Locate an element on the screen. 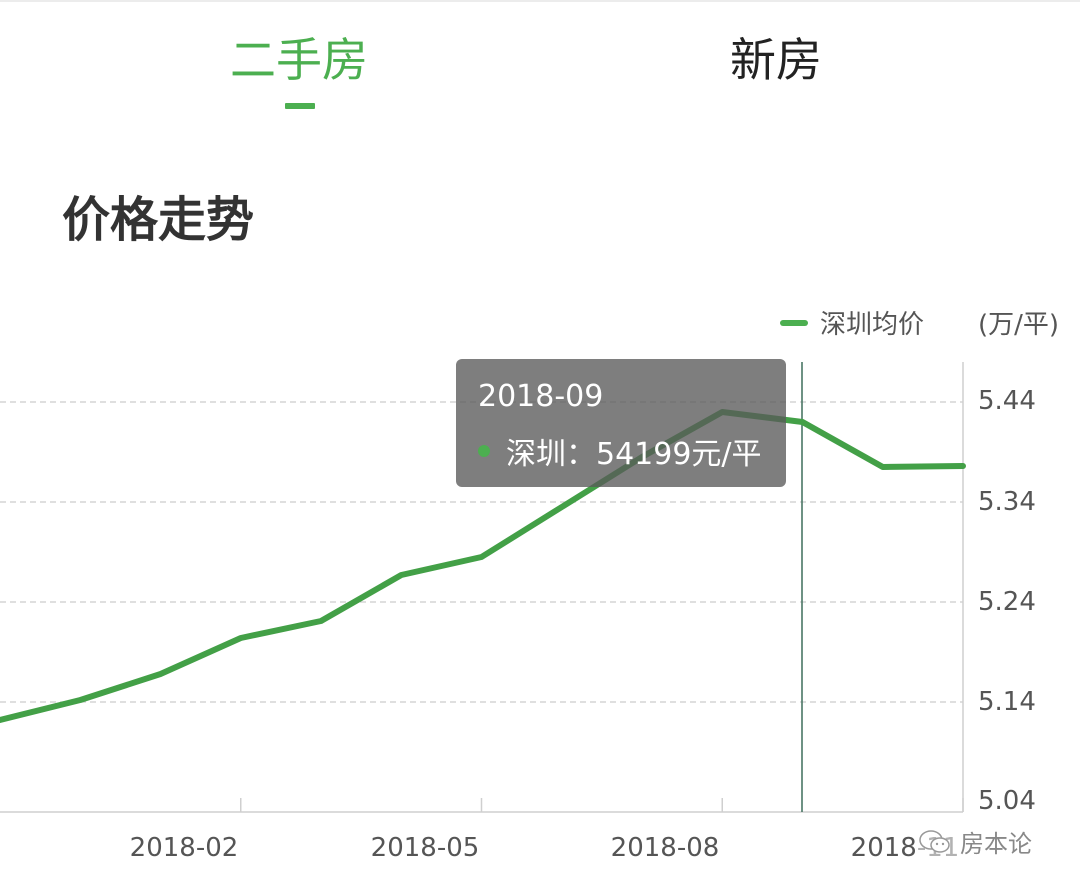  x-tick-label: 2018-08 is located at coordinates (665, 848).